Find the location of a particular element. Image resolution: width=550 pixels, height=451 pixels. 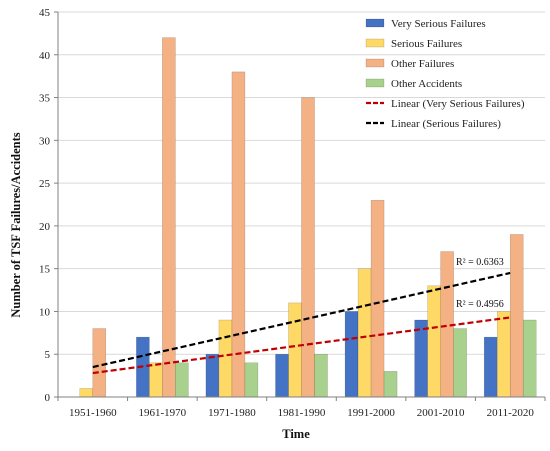

legend-label-0: Very Serious Failures is located at coordinates (438, 24).